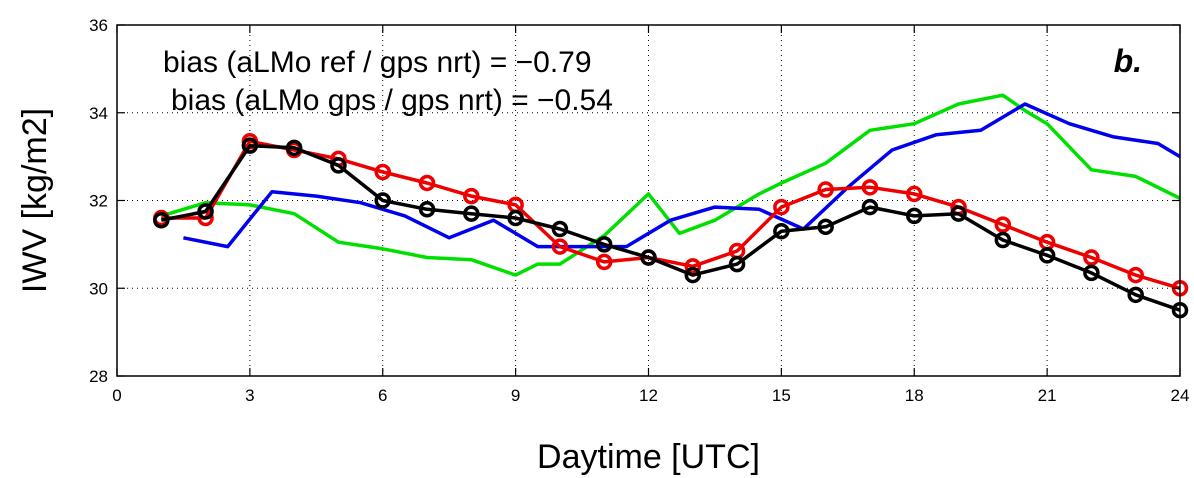 This screenshot has width=1194, height=478. Describe the element at coordinates (98, 113) in the screenshot. I see `y-tick-label: 34` at that location.